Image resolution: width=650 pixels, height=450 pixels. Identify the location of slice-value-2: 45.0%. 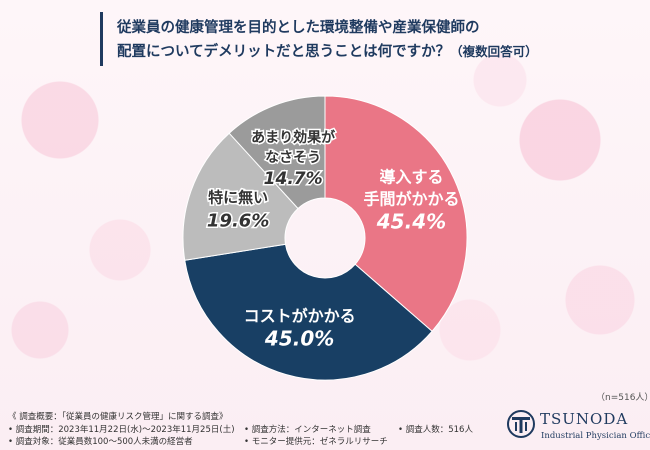
(299, 338).